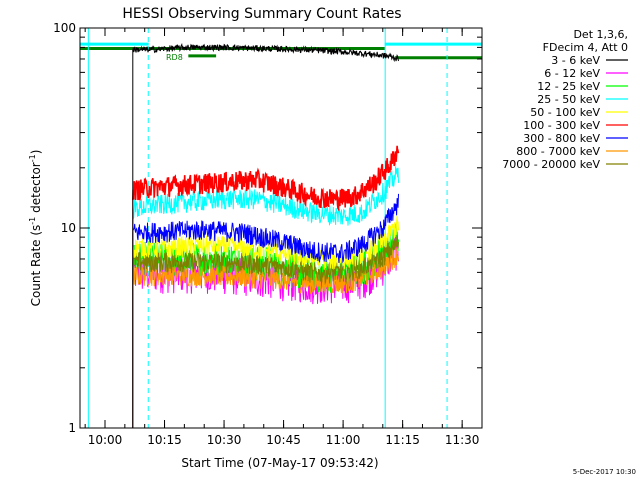  What do you see at coordinates (551, 164) in the screenshot?
I see `legend-label-8: 7000 - 20000 keV` at bounding box center [551, 164].